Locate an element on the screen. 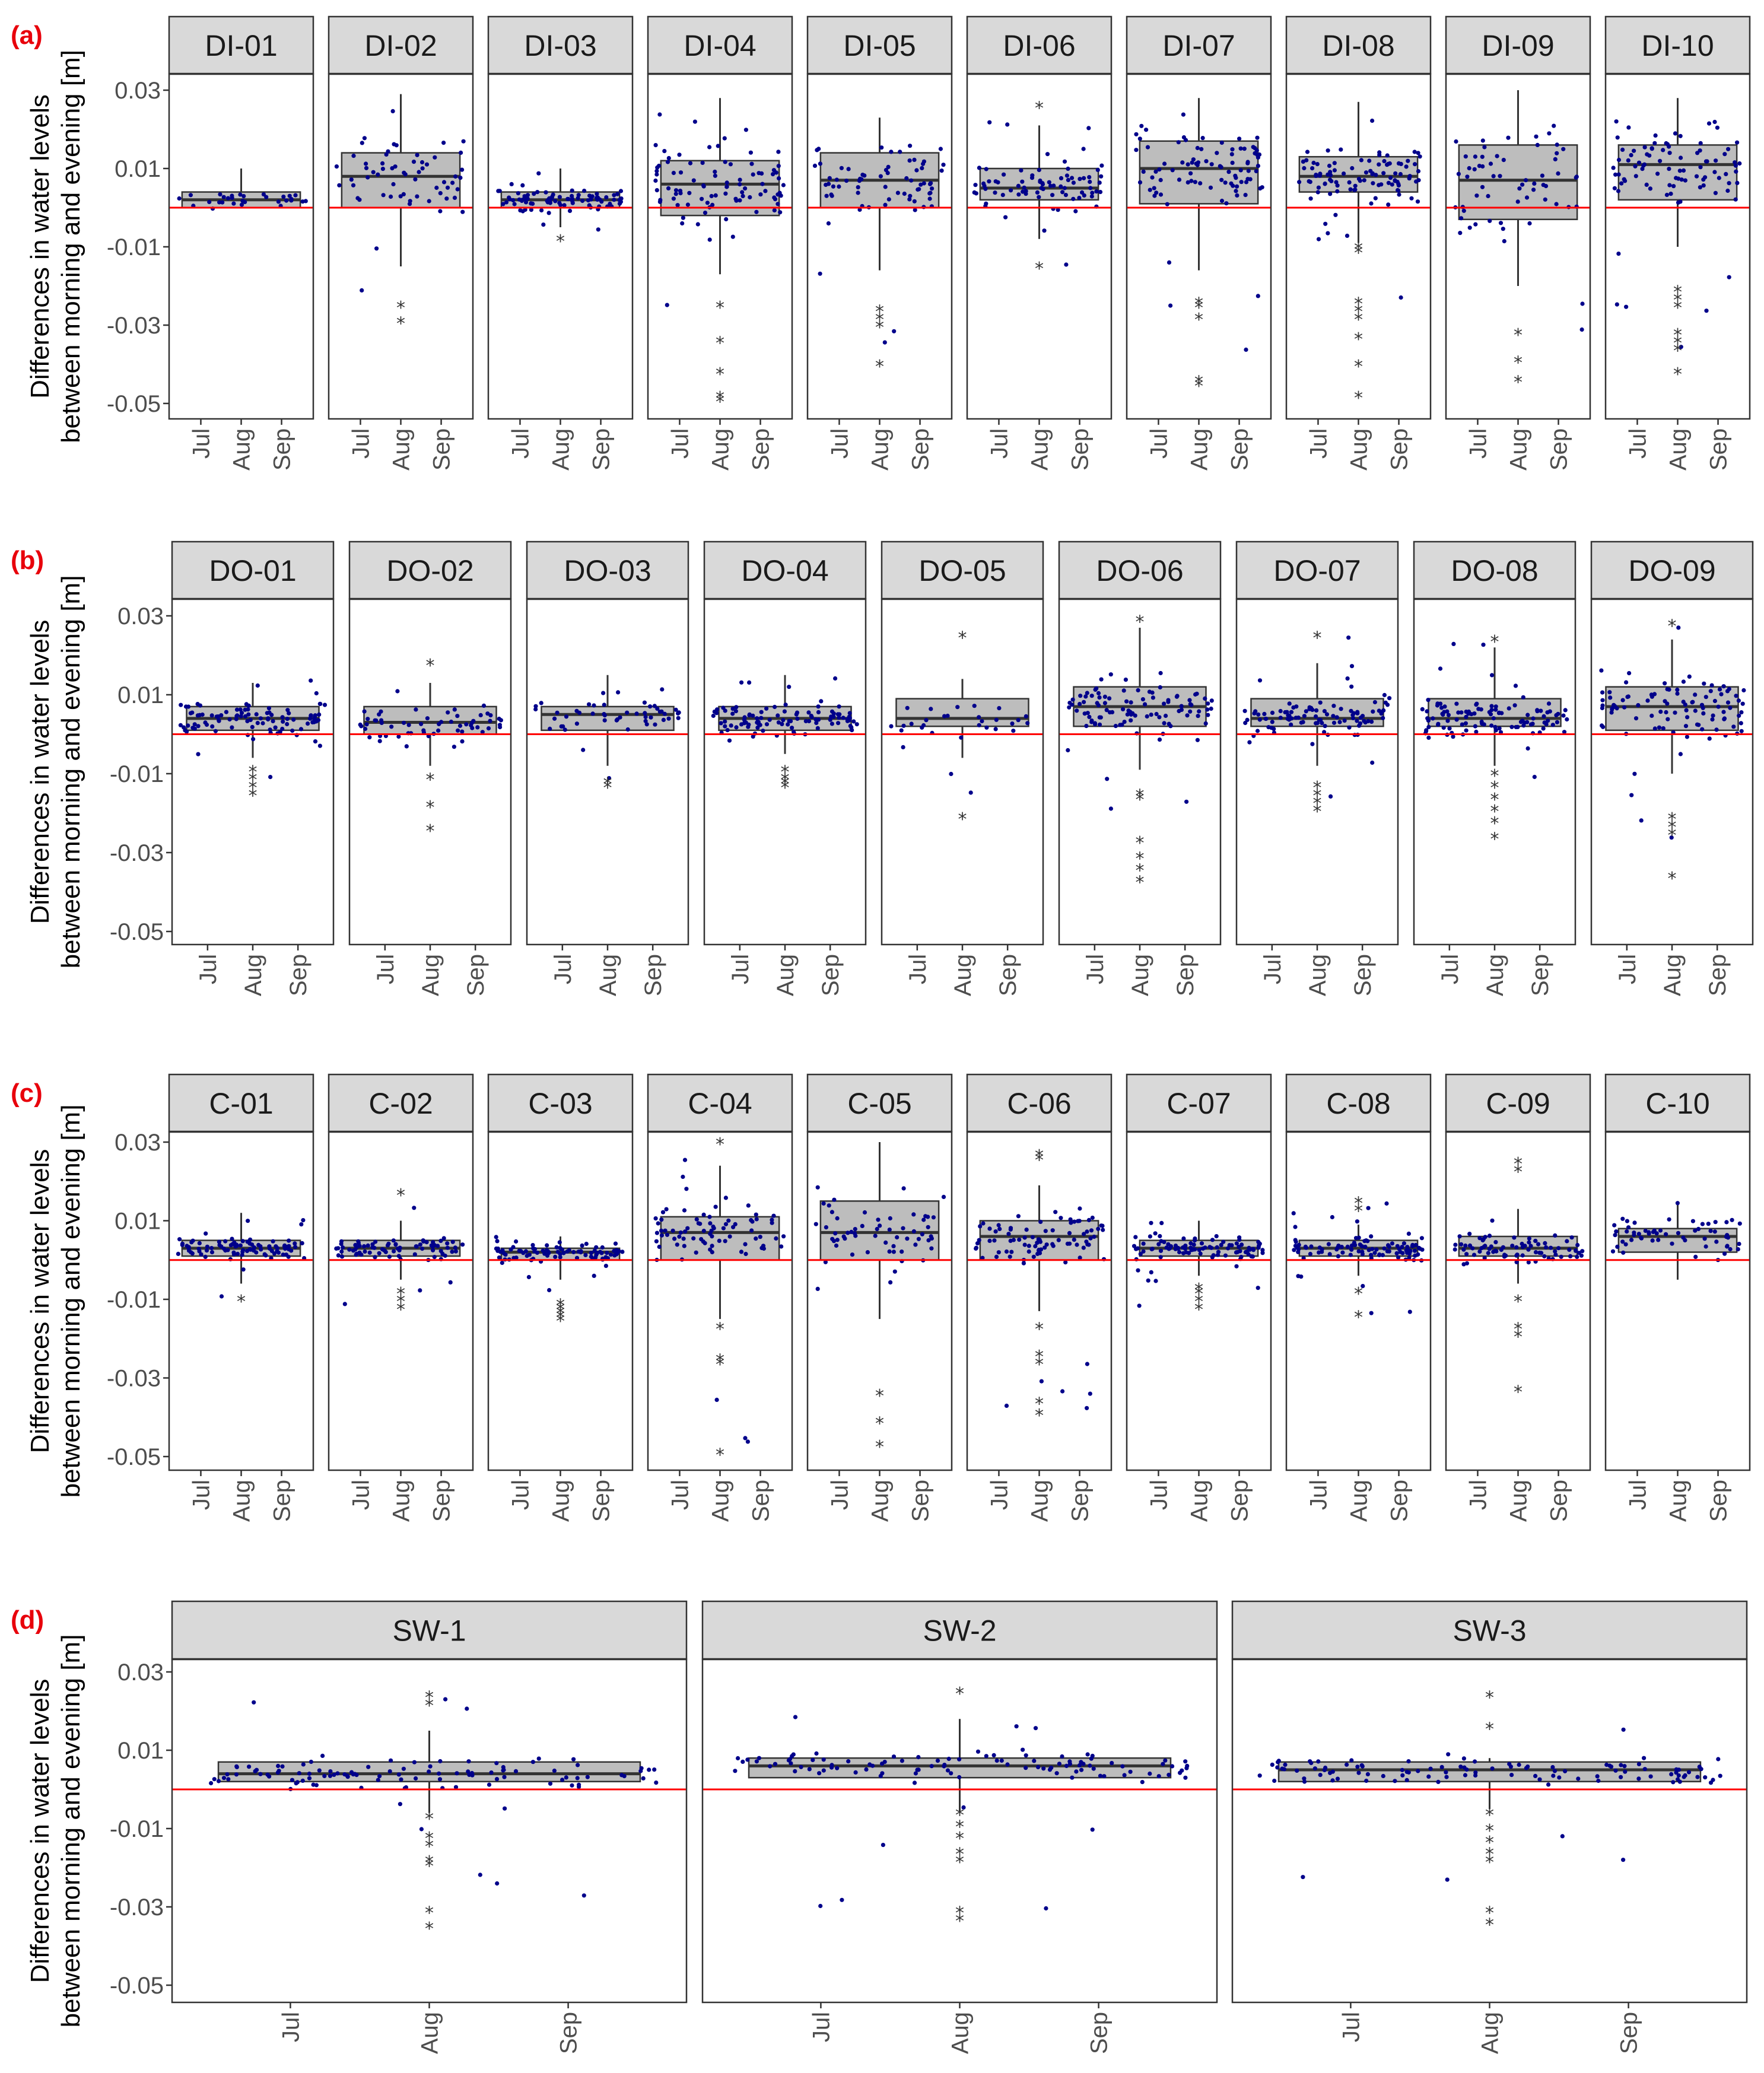 Image resolution: width=1764 pixels, height=2073 pixels. box-iqr is located at coordinates (1672, 709).